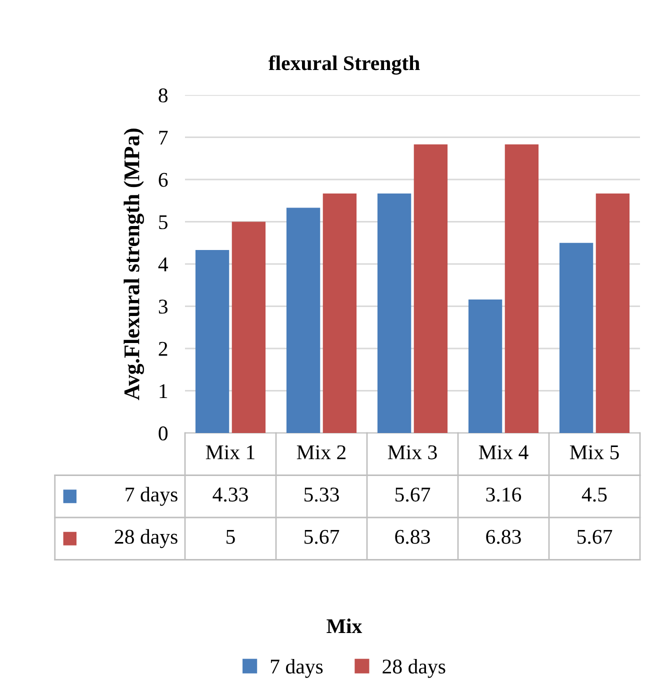 The image size is (662, 695). Describe the element at coordinates (414, 668) in the screenshot. I see `text: 28 days` at that location.